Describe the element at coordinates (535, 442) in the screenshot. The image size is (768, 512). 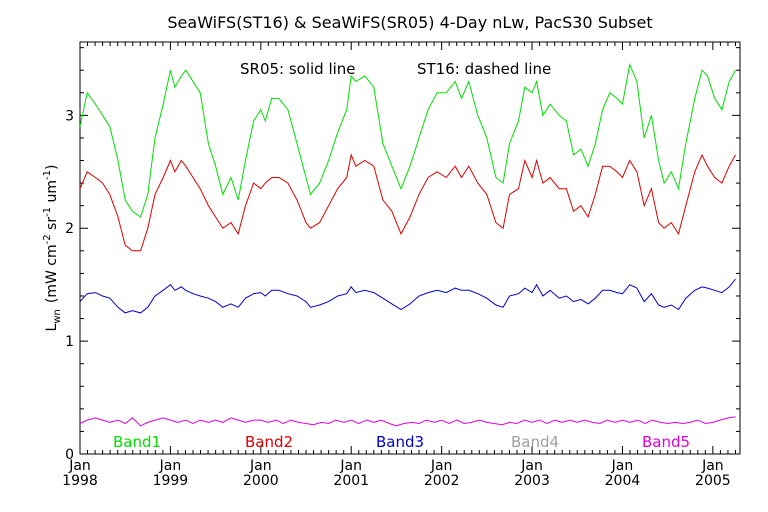
I see `legend-band4: Band4` at that location.